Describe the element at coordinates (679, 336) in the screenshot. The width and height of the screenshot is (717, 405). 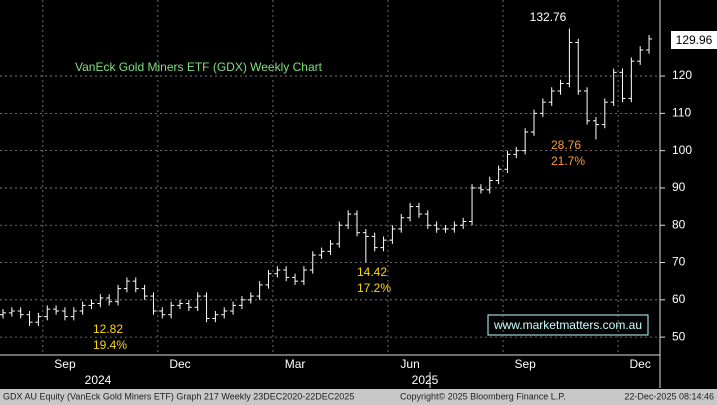
I see `y-tick-label: 50` at that location.